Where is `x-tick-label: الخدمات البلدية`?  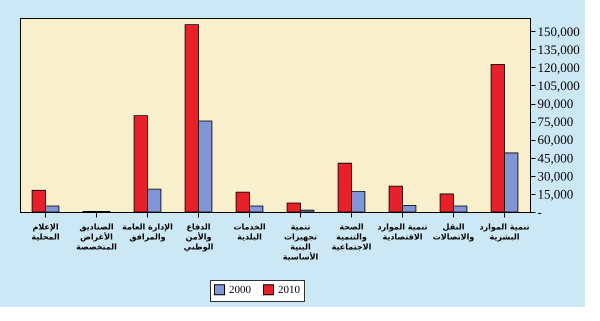 x-tick-label: الخدمات البلدية is located at coordinates (249, 232).